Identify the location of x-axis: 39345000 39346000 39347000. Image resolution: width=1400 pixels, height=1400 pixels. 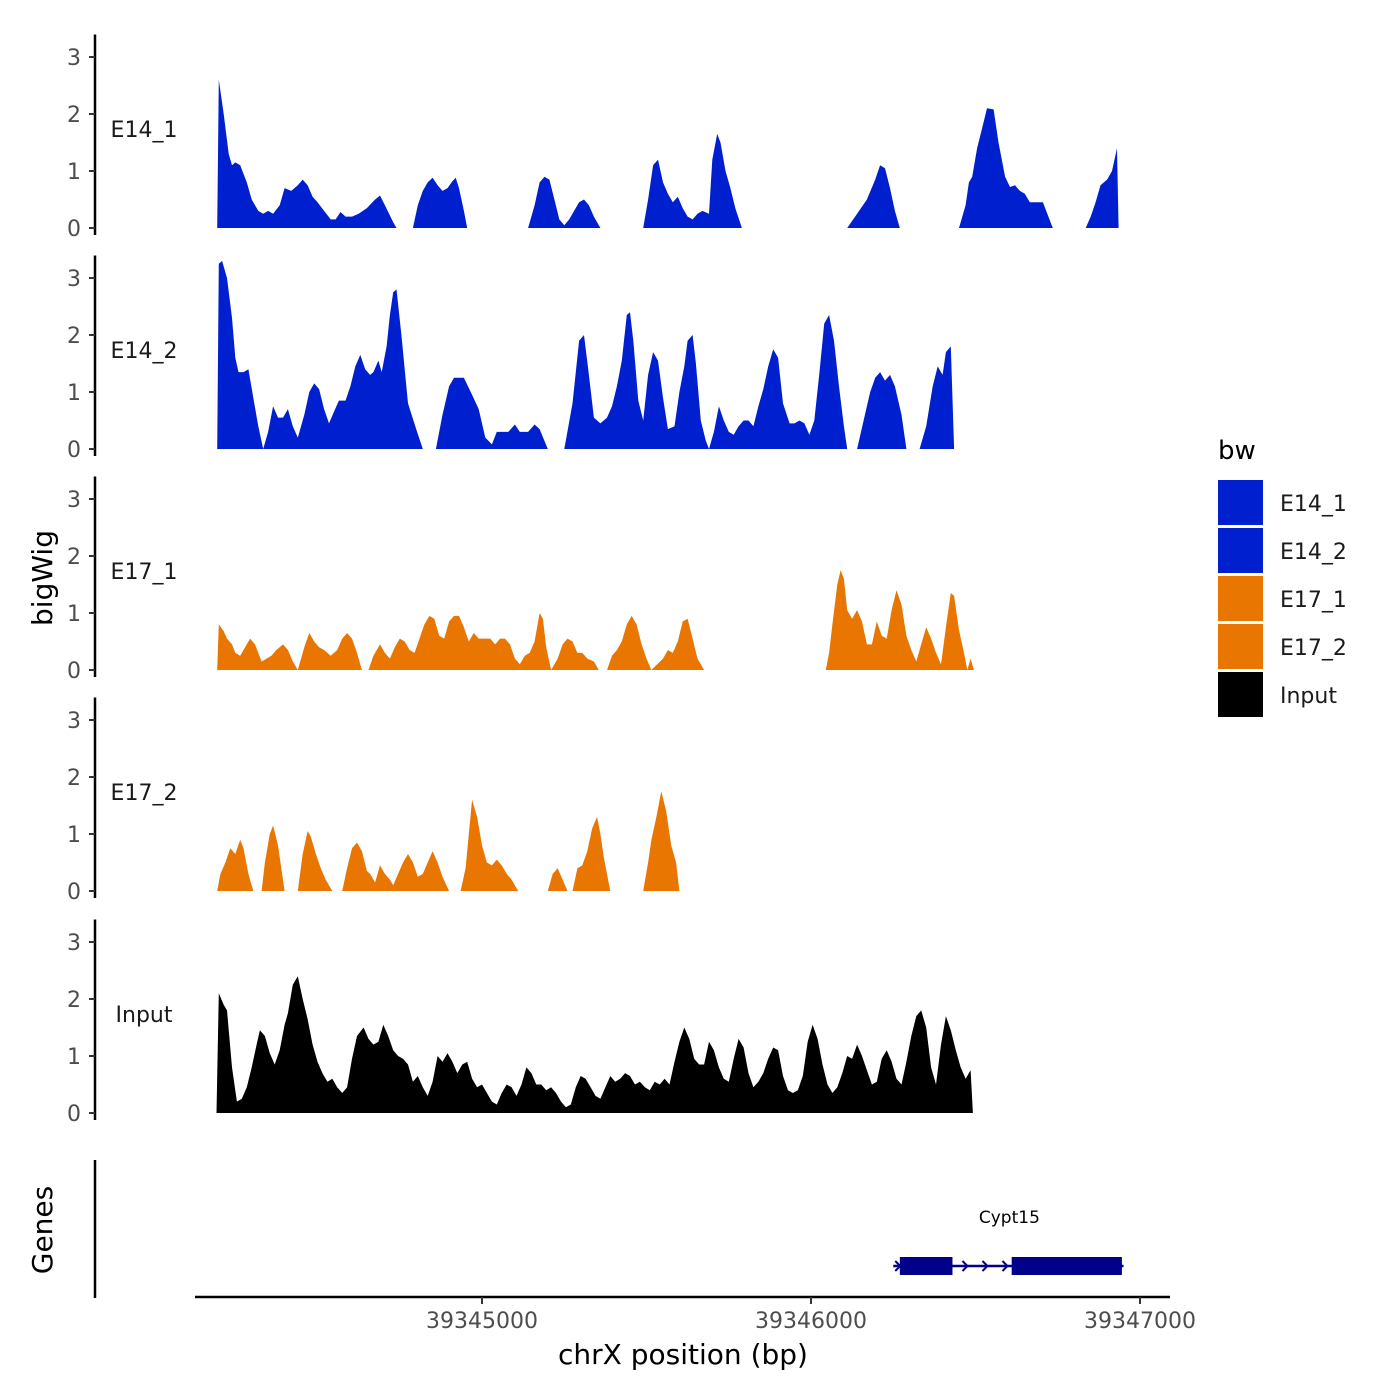
(695, 1314).